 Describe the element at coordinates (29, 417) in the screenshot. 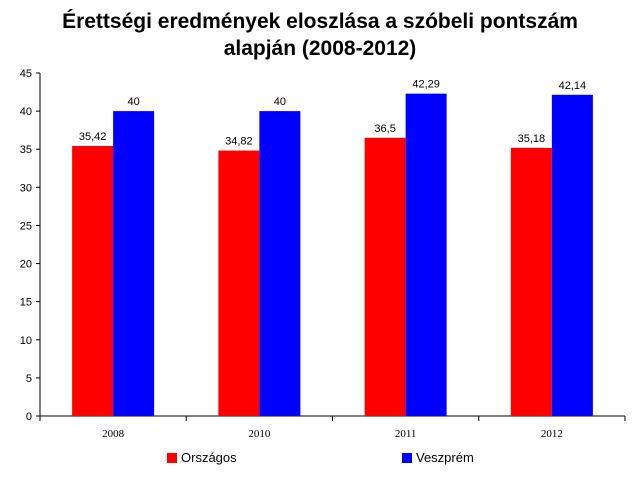

I see `y-tick-label: 0` at that location.